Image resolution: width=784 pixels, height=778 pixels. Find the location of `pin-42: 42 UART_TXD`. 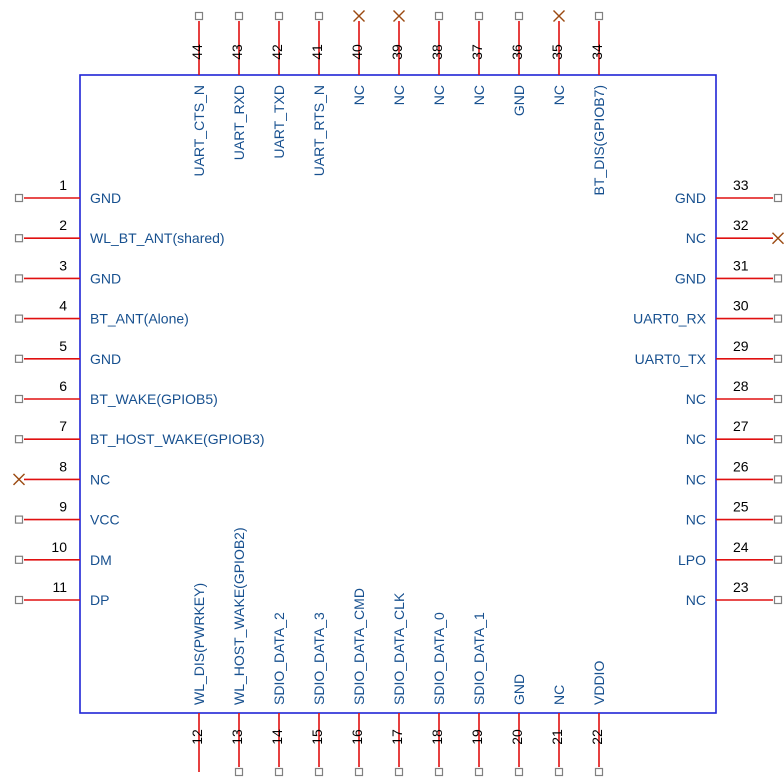

pin-42: 42 UART_TXD is located at coordinates (278, 85).